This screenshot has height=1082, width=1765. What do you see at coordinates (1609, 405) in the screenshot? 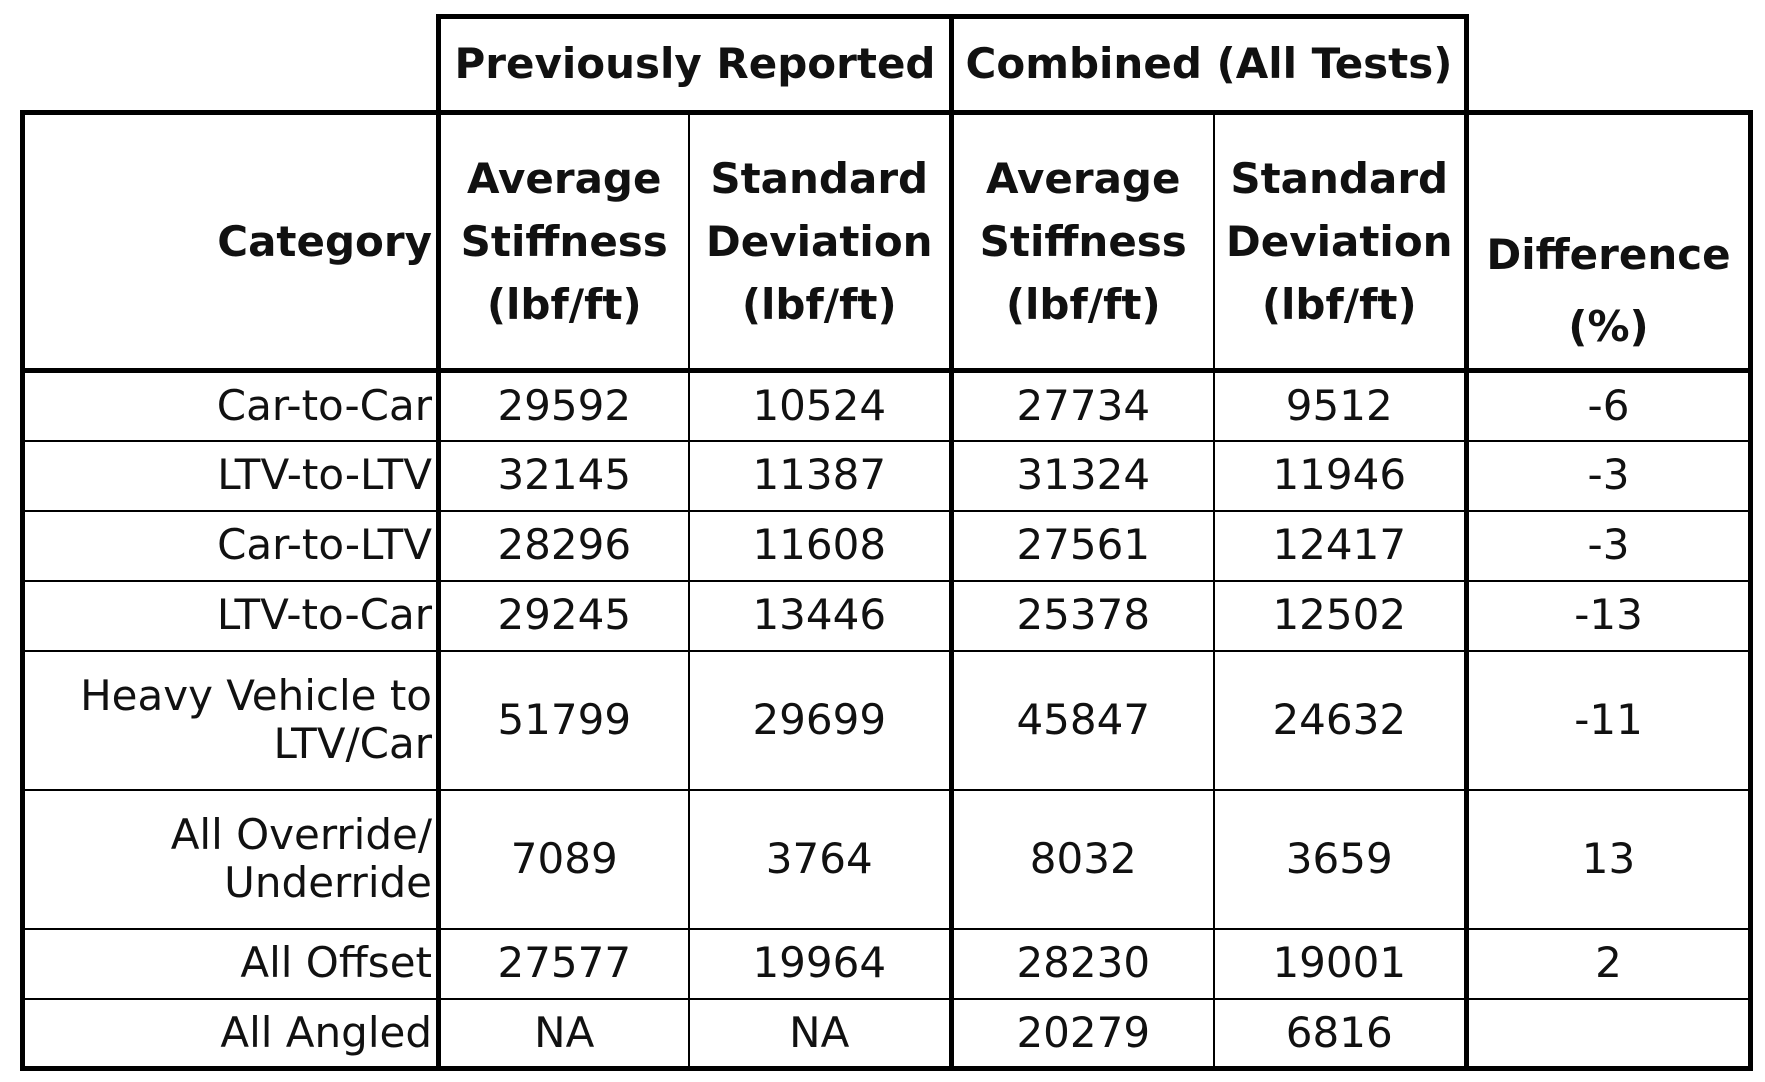
I see `cell-difference: -6` at bounding box center [1609, 405].